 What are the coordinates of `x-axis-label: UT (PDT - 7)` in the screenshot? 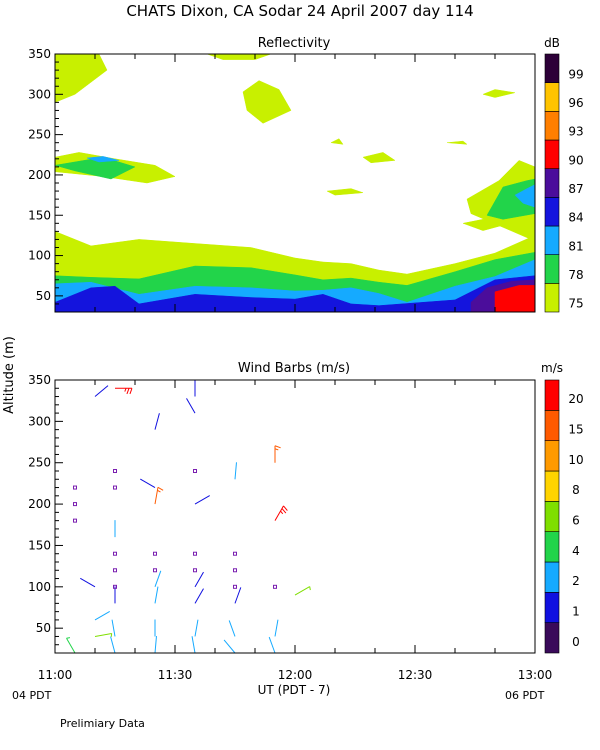 It's located at (294, 690).